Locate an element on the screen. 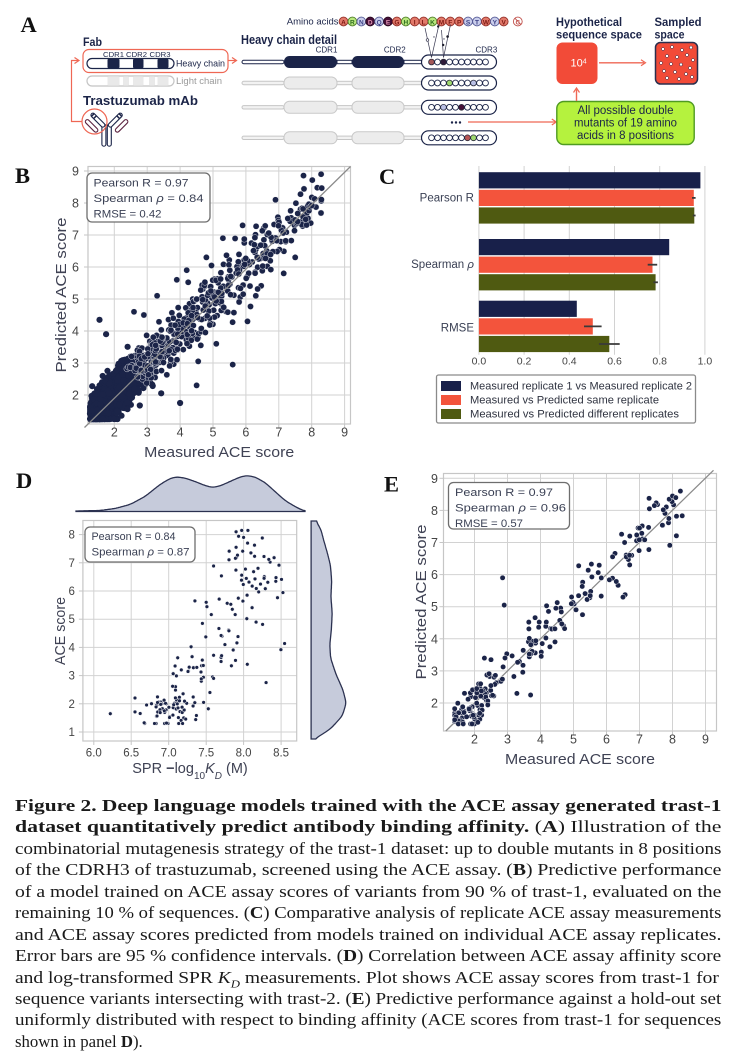 The height and width of the screenshot is (1060, 737). svg-text: 1.0 is located at coordinates (705, 362).